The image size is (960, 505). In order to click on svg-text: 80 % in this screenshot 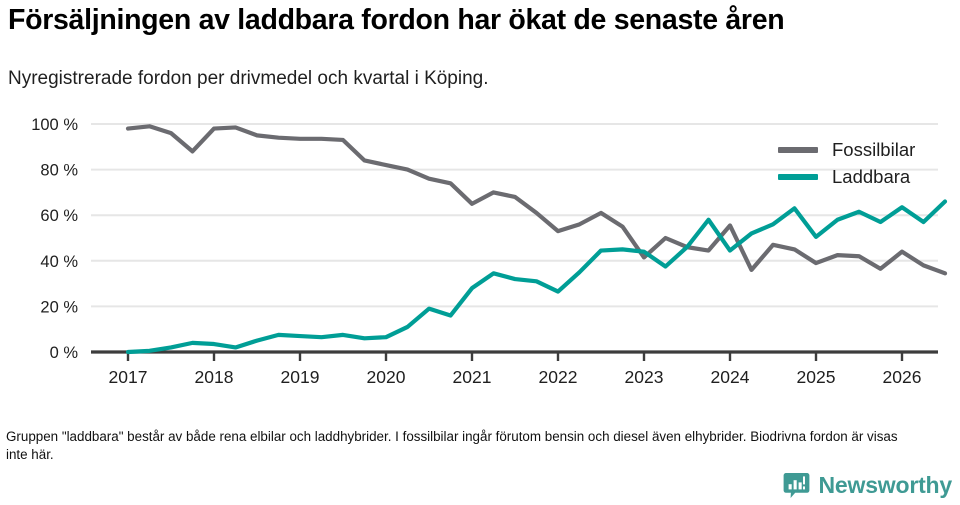, I will do `click(59, 171)`.